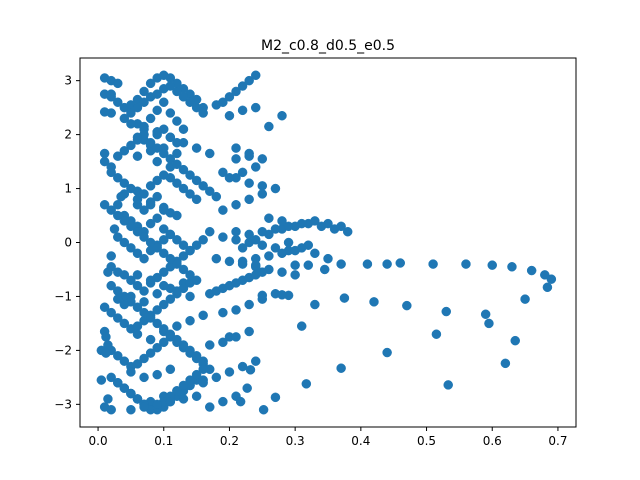 This screenshot has width=640, height=480. What do you see at coordinates (426, 441) in the screenshot?
I see `x-tick-label: 0.5` at bounding box center [426, 441].